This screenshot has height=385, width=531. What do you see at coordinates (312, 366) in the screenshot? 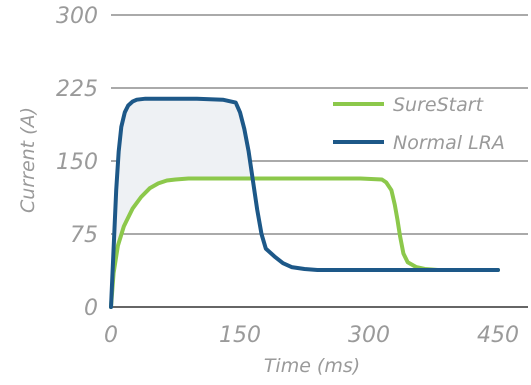
I see `x-axis-label: Time (ms)` at bounding box center [312, 366].